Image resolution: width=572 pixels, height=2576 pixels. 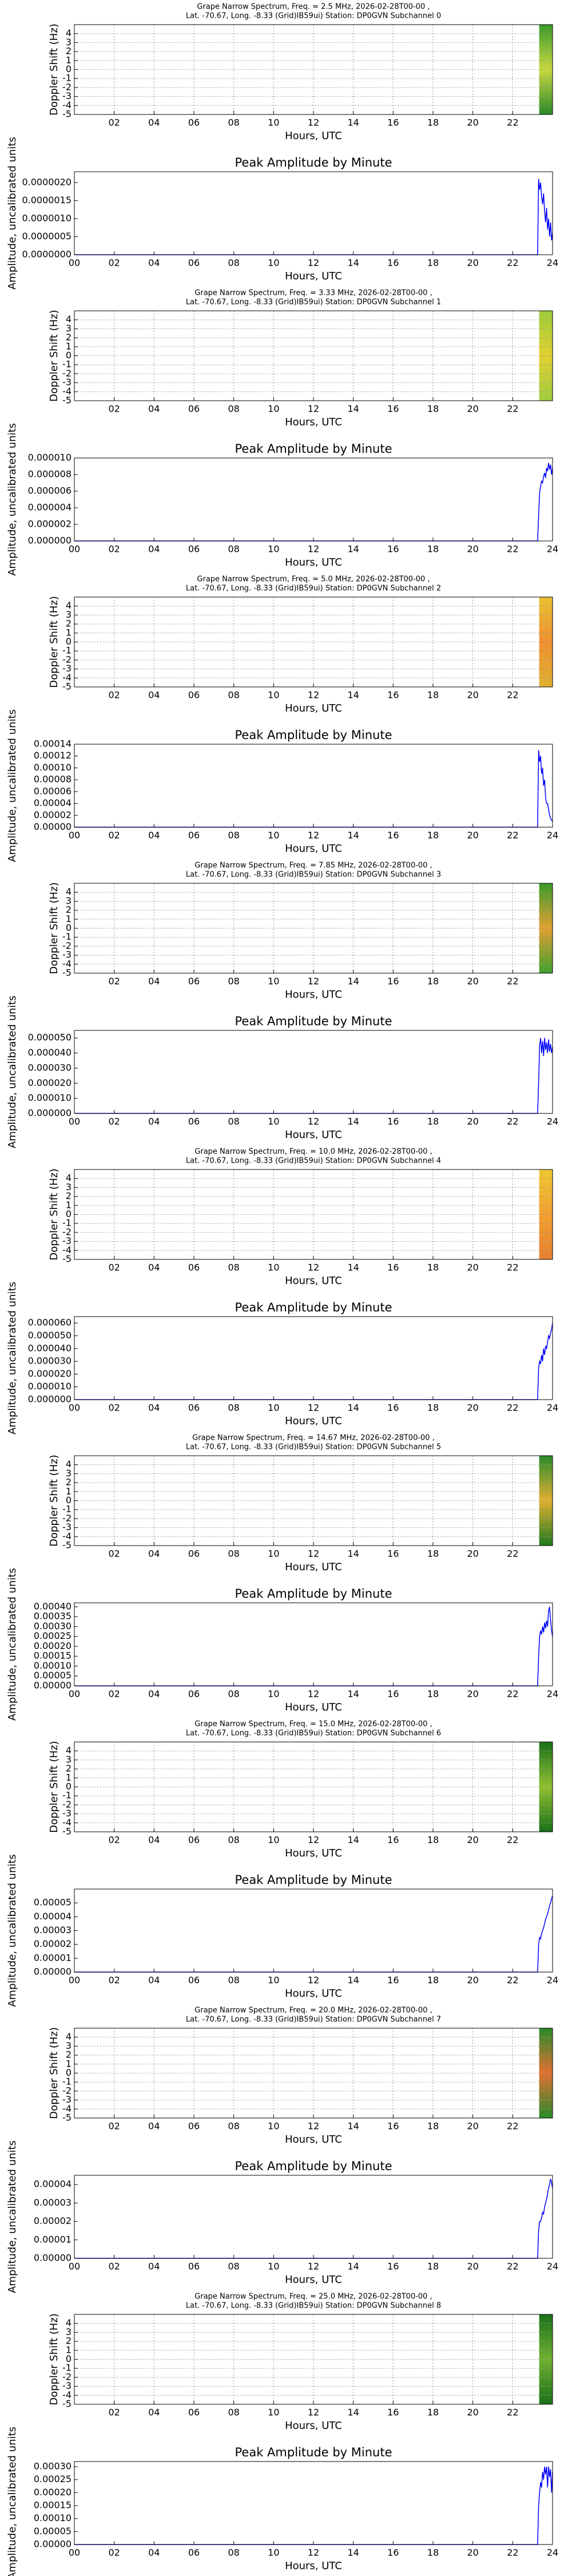 What do you see at coordinates (313, 695) in the screenshot?
I see `x-tick-label: 12` at bounding box center [313, 695].